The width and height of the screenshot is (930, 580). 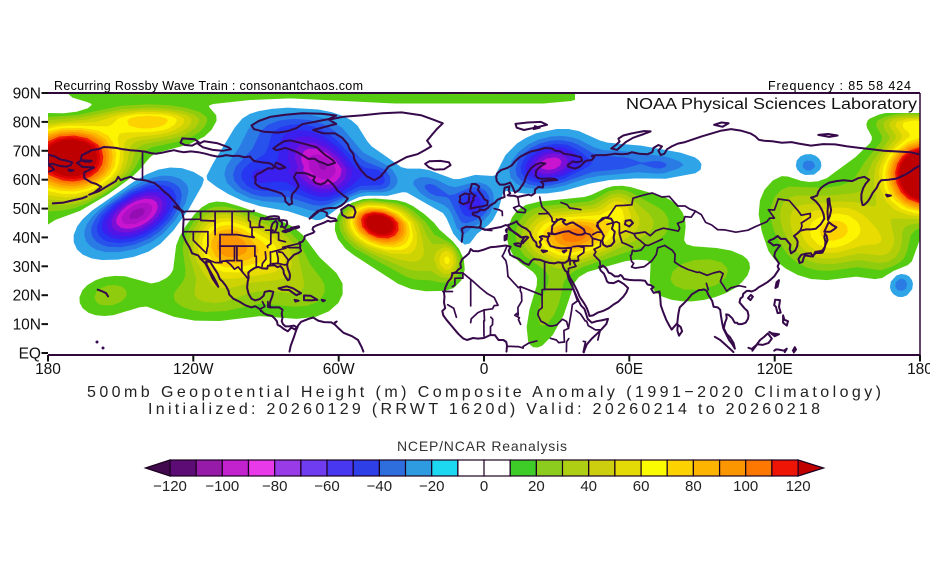 I want to click on svg-text: Frequency : 85 58 424, so click(x=839, y=86).